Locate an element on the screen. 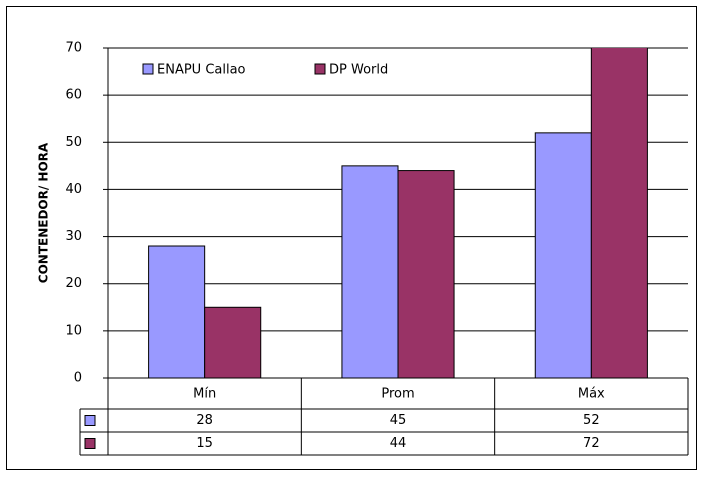 This screenshot has height=480, width=703. table-value: 52 is located at coordinates (591, 420).